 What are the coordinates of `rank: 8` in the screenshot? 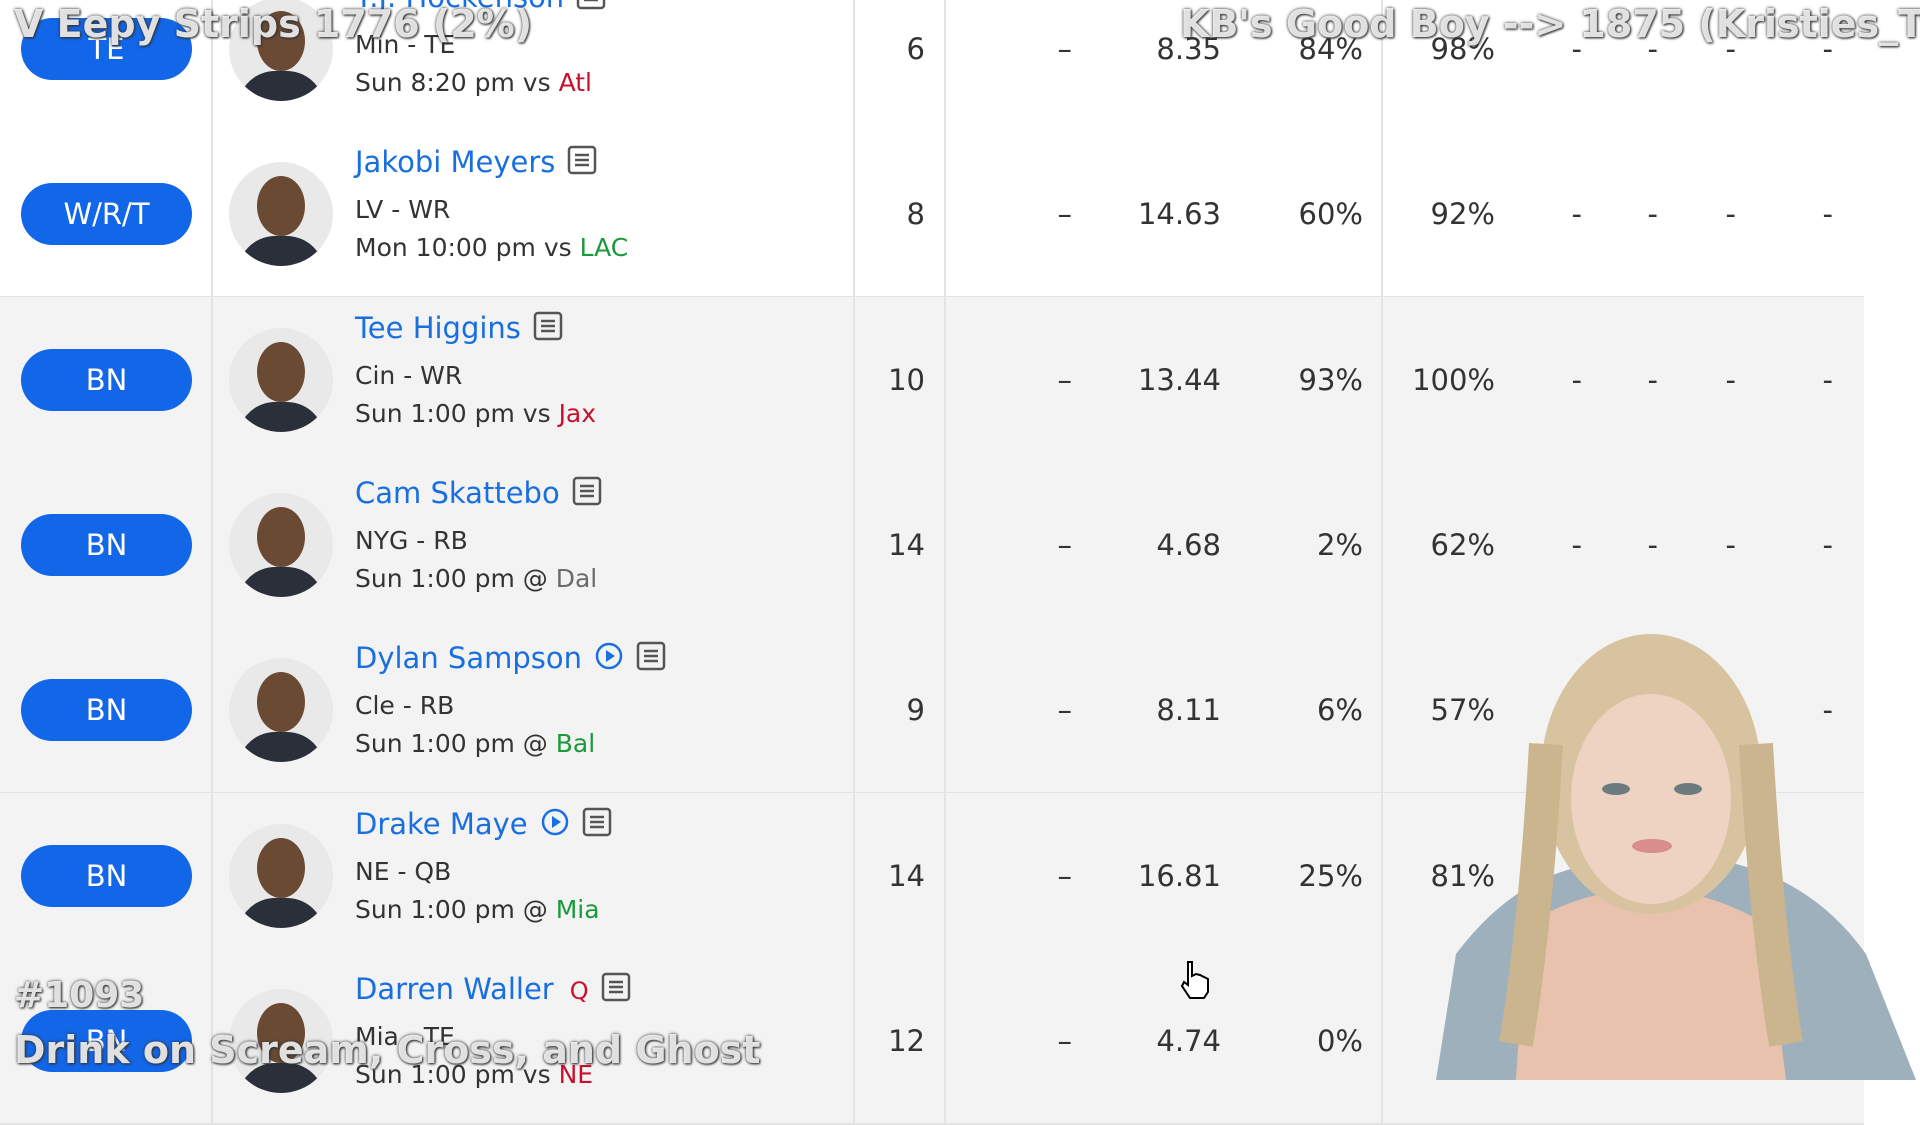 It's located at (915, 214).